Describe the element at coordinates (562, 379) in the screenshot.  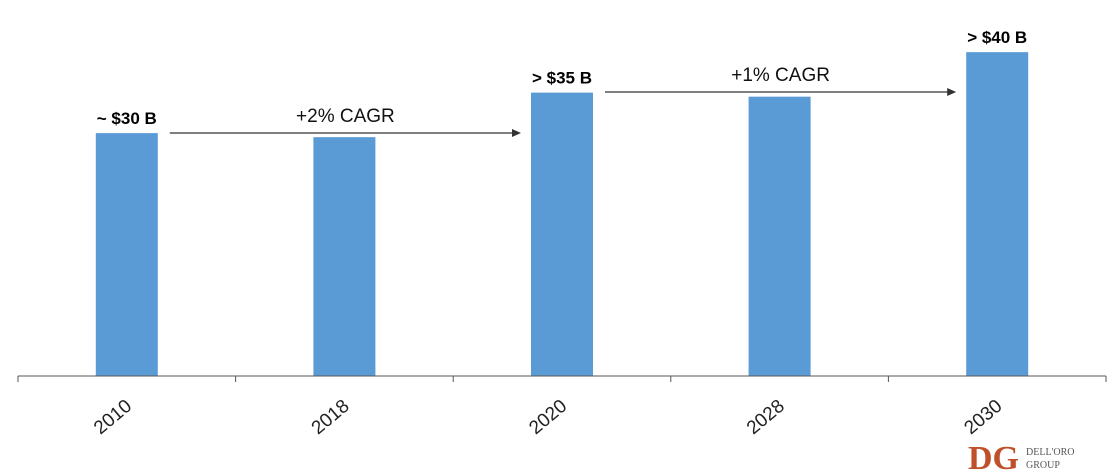
I see `x-axis-ticks` at that location.